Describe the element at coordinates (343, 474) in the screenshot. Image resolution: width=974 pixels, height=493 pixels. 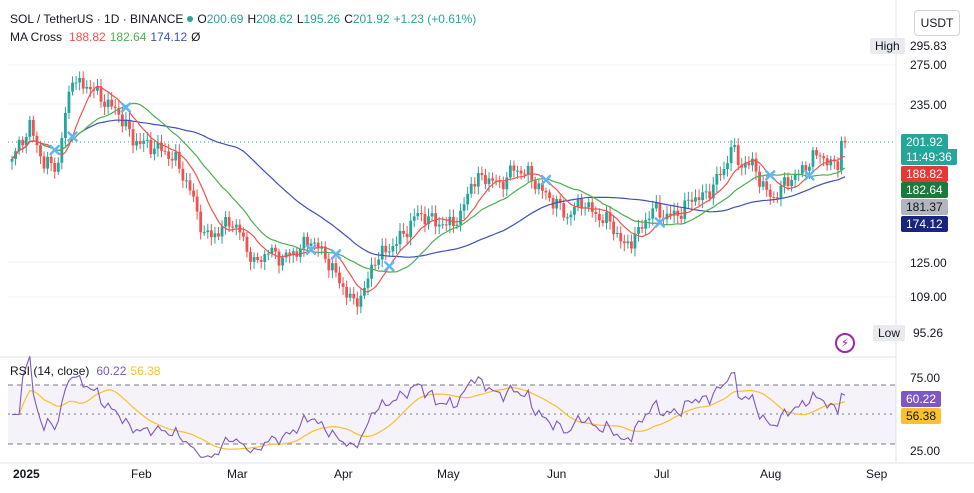
I see `time-label-apr: Apr` at that location.